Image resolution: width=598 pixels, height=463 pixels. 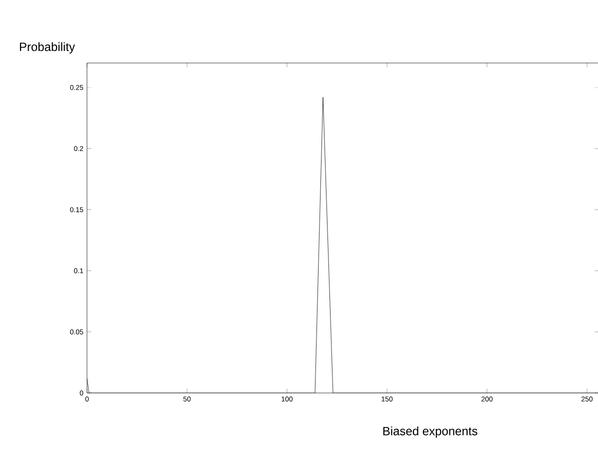 I want to click on x-axis-title: Biased exponents, so click(x=430, y=432).